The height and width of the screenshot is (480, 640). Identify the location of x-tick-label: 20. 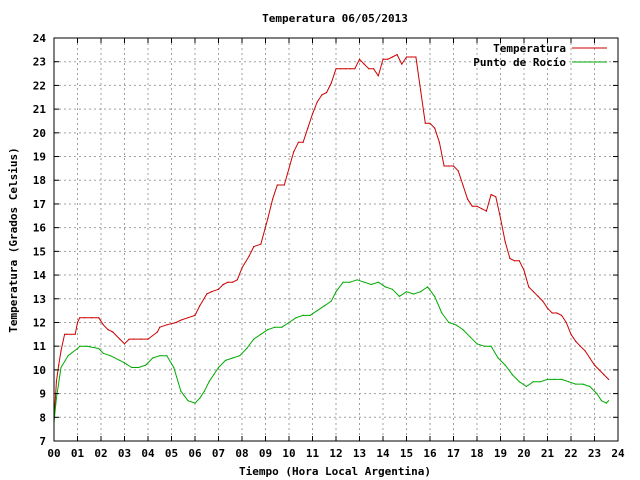
(523, 453).